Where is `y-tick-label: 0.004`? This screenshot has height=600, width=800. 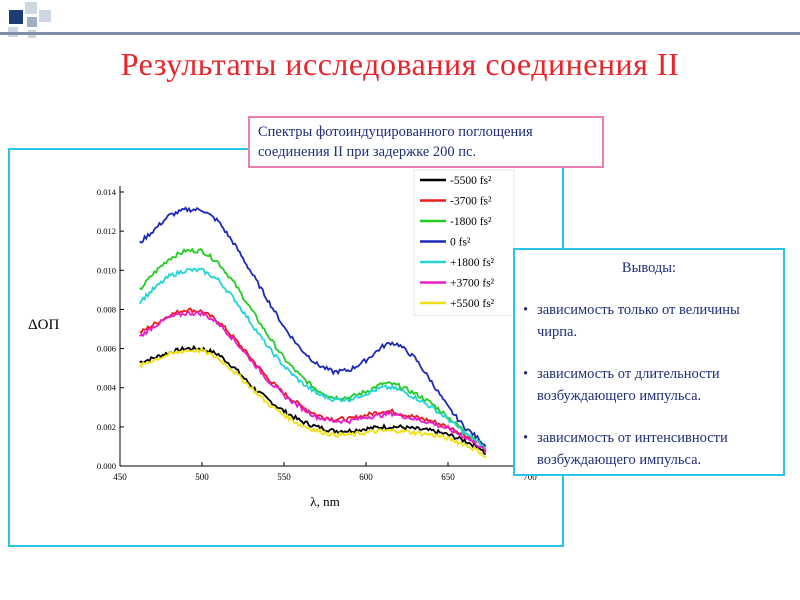 y-tick-label: 0.004 is located at coordinates (107, 388).